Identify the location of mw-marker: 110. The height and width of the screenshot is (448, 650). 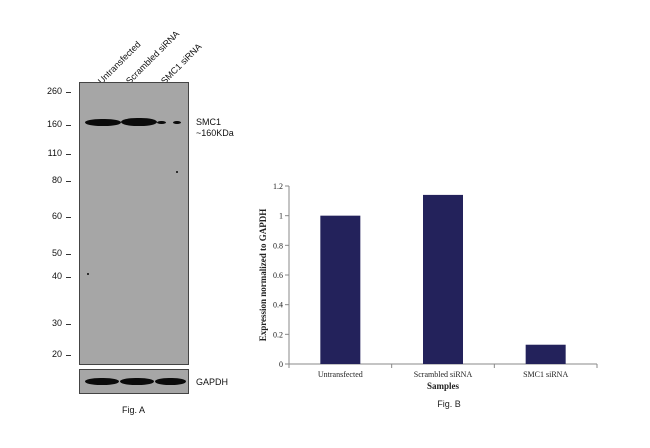
(54, 153).